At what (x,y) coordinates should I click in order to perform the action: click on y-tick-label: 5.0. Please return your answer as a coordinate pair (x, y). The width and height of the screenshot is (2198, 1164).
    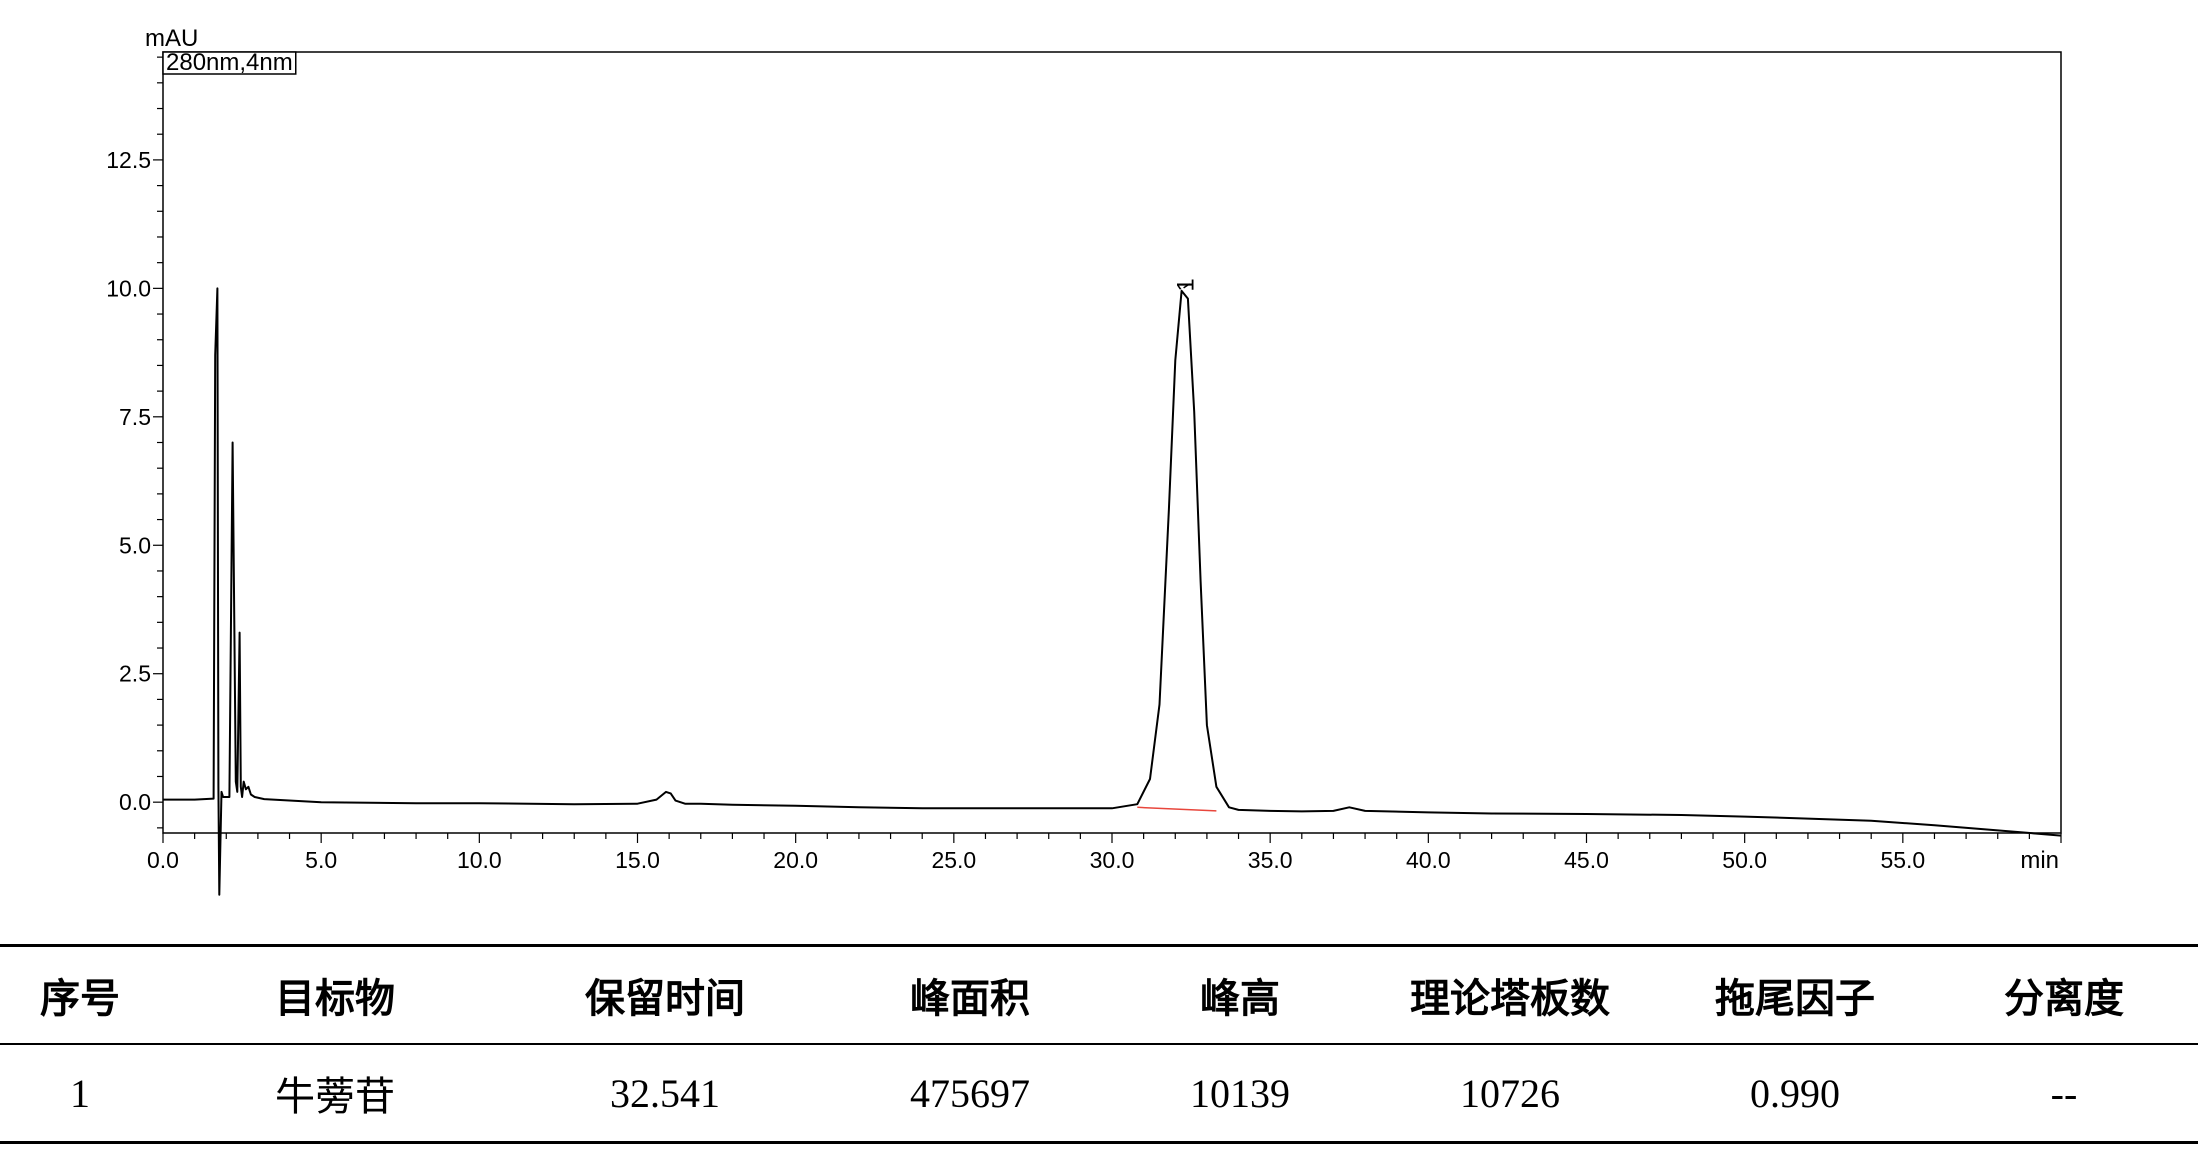
    Looking at the image, I should click on (135, 545).